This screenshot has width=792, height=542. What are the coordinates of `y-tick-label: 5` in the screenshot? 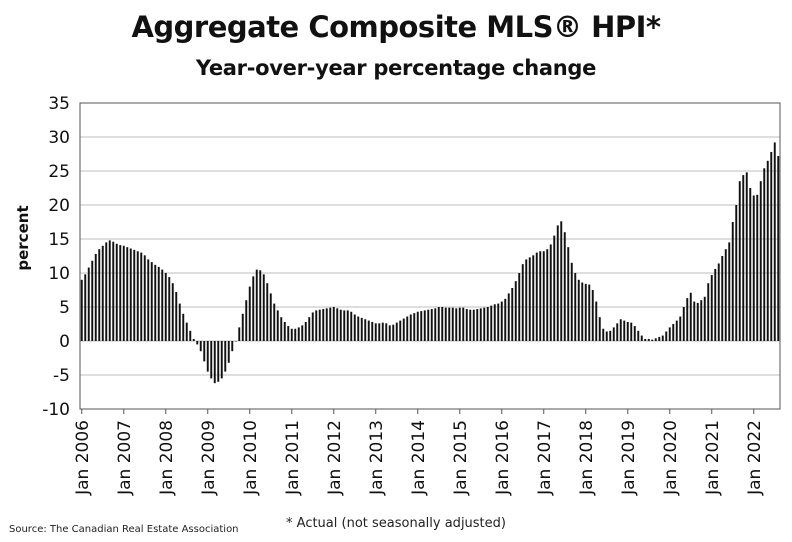 It's located at (64, 308).